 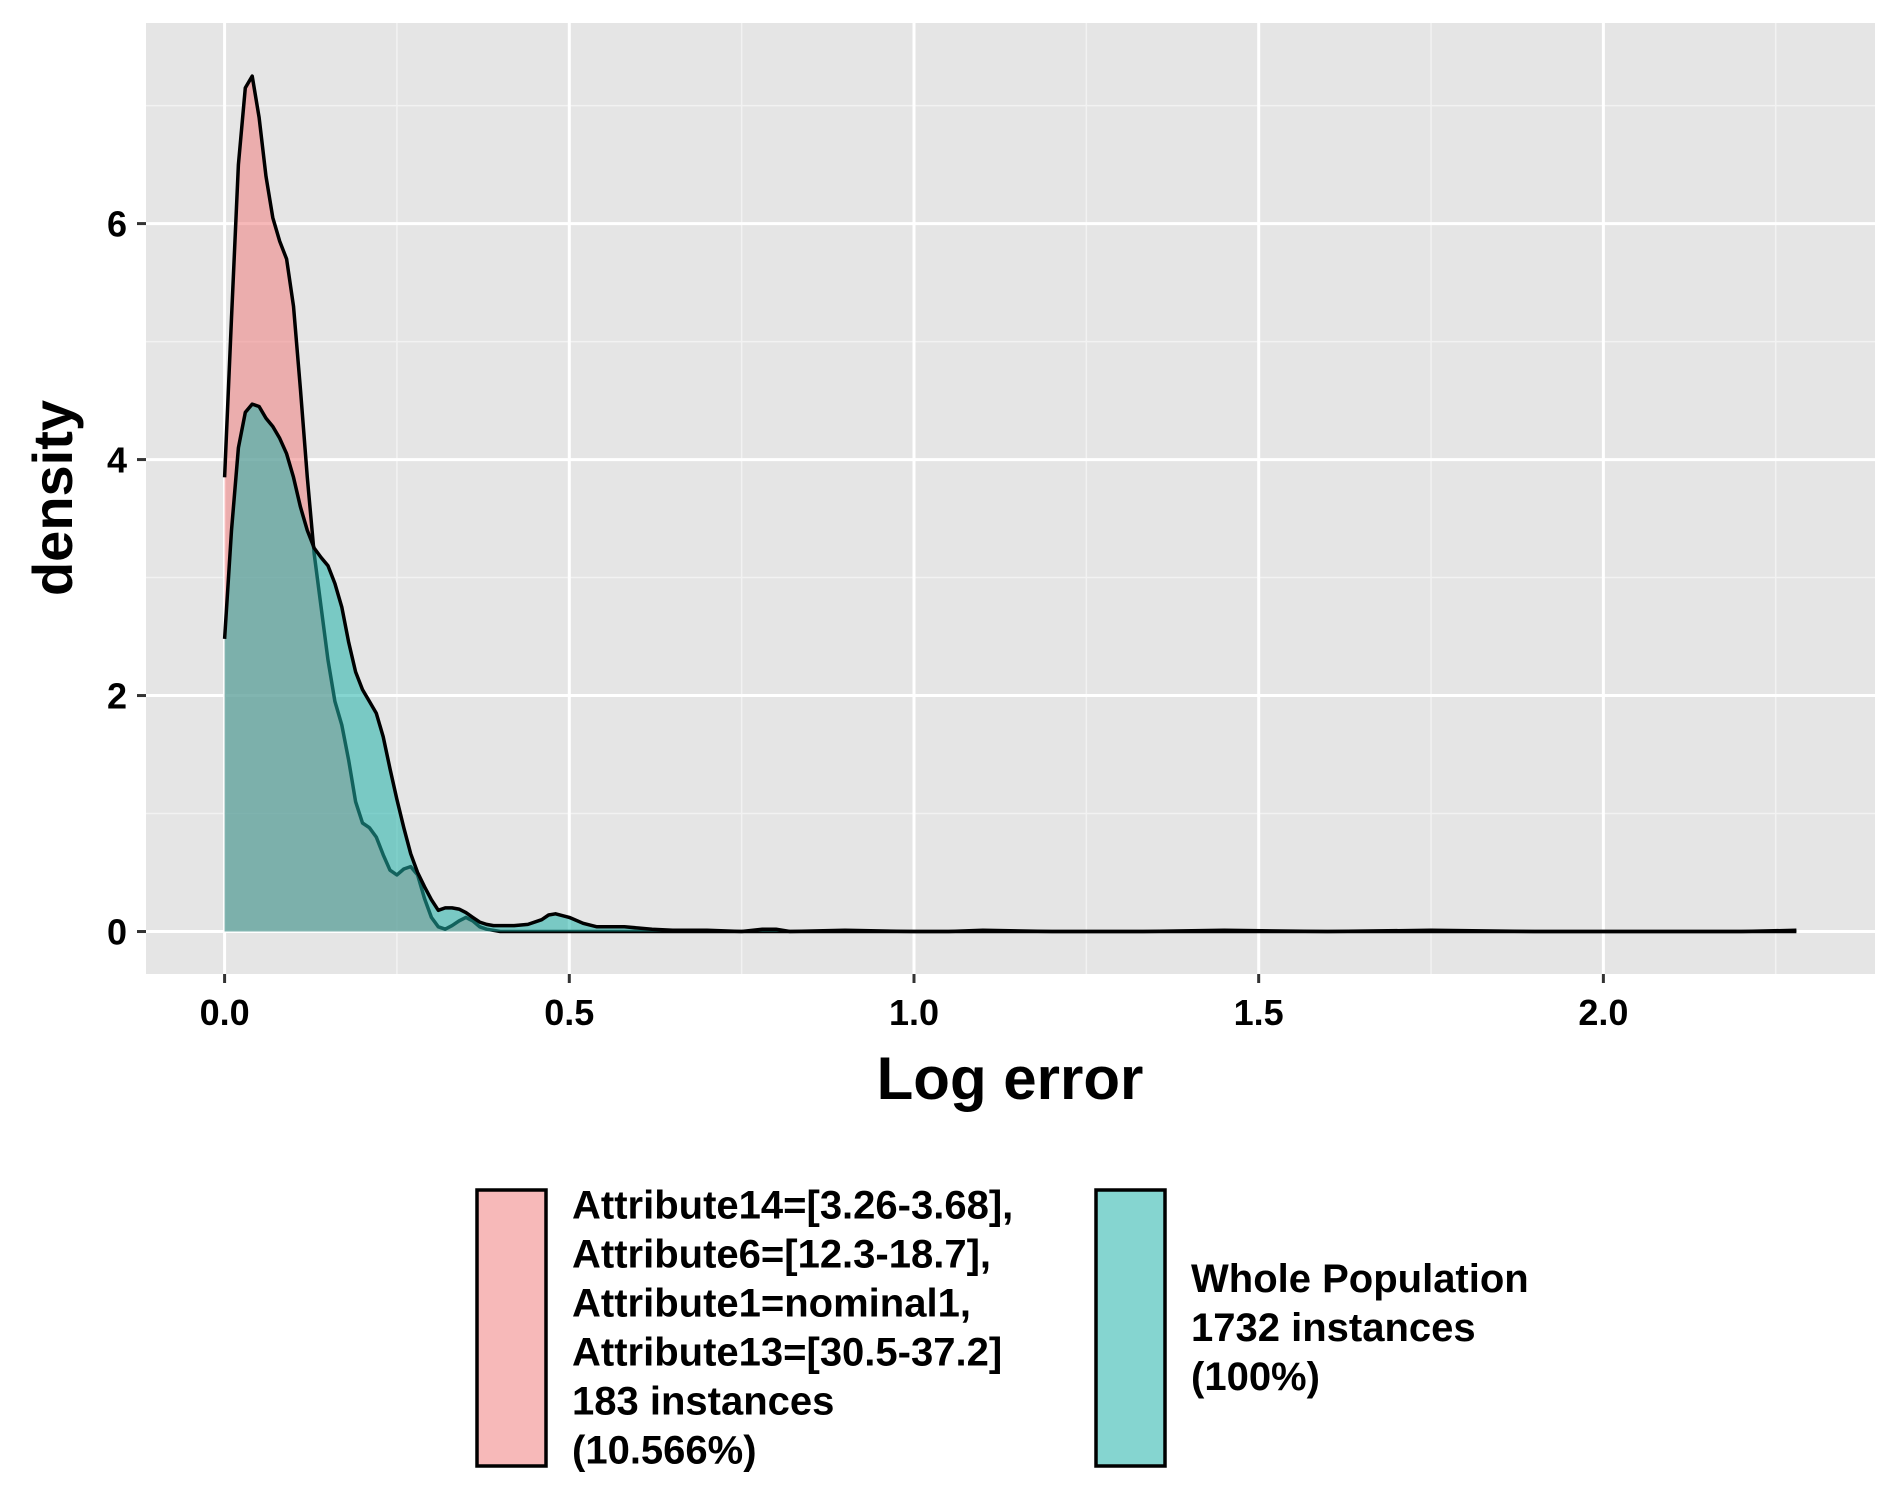 What do you see at coordinates (1010, 1078) in the screenshot?
I see `x-axis-title: Log error` at bounding box center [1010, 1078].